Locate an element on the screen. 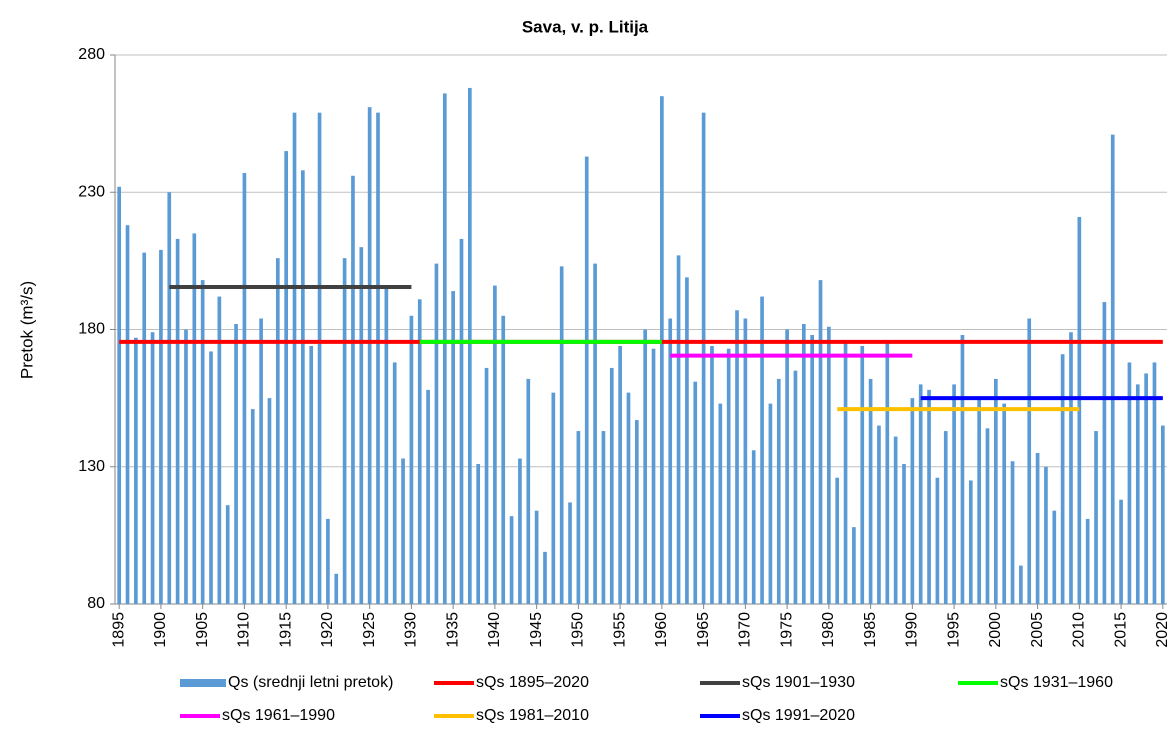  y-tick-label: 230 is located at coordinates (91, 191).